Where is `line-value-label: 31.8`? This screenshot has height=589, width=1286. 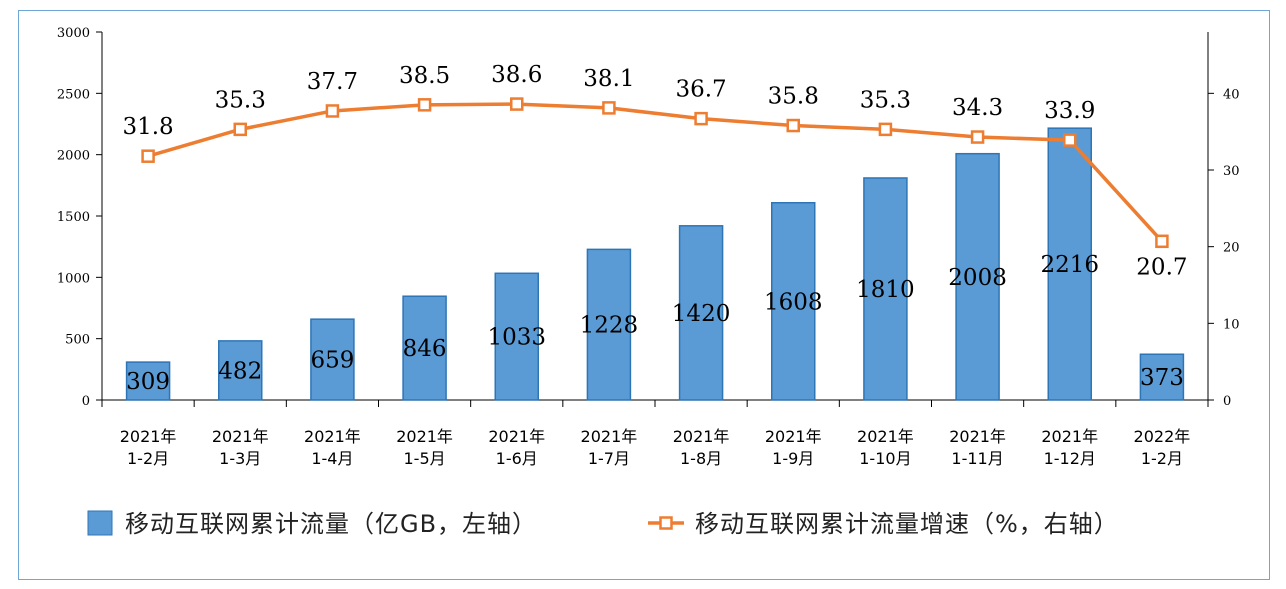 line-value-label: 31.8 is located at coordinates (147, 127).